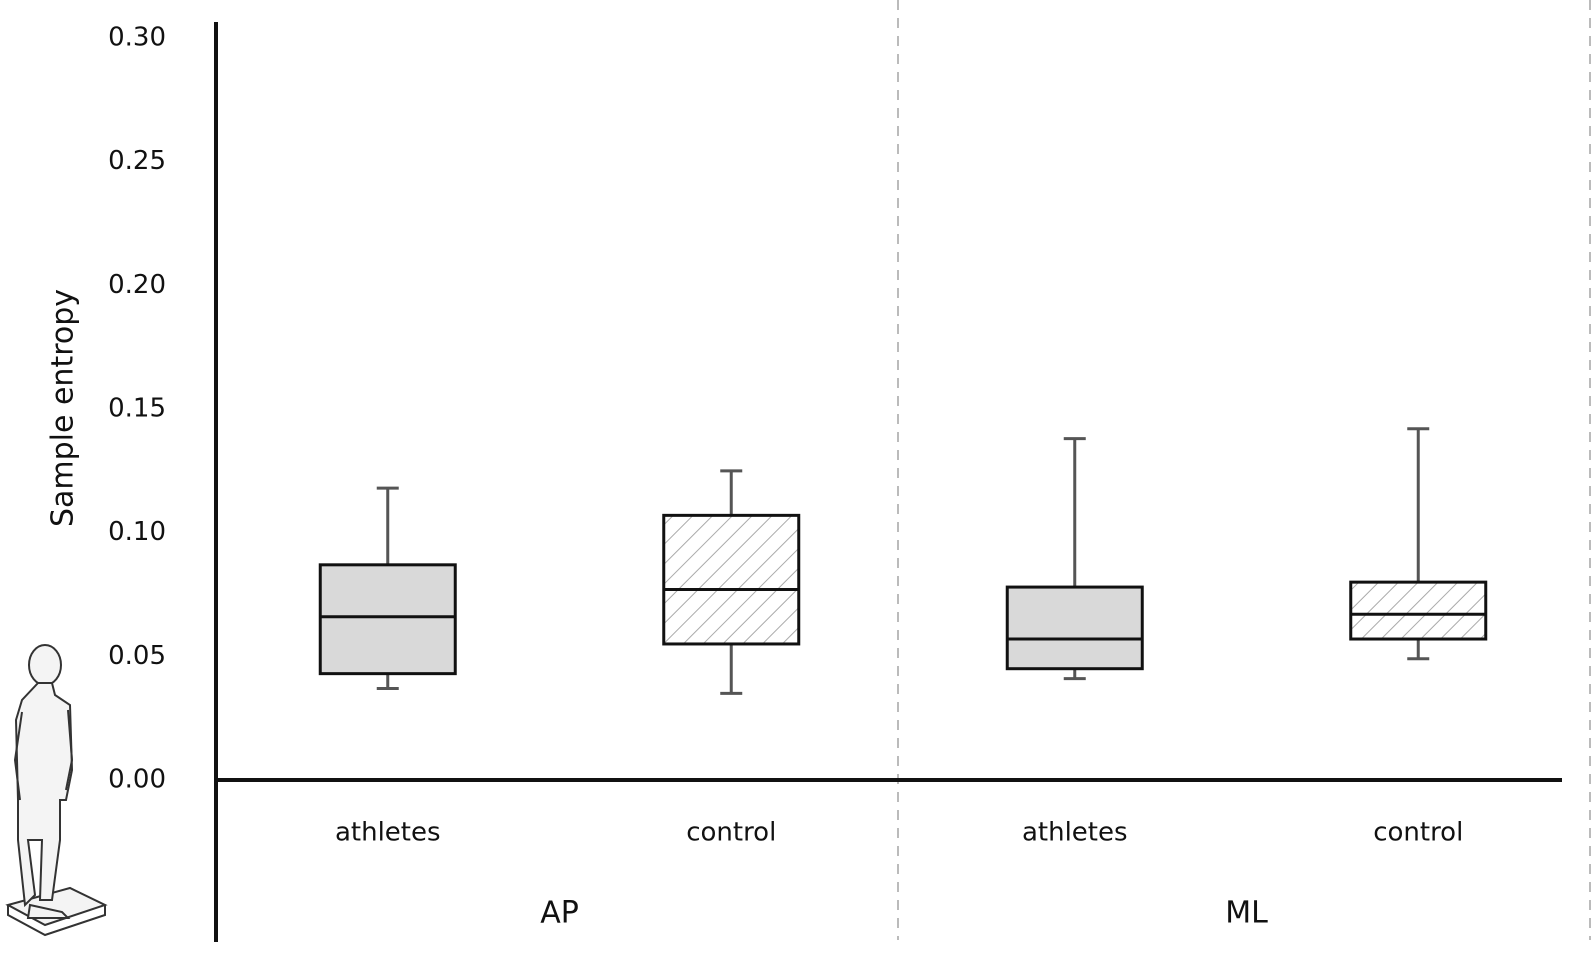 Image resolution: width=1594 pixels, height=960 pixels. I want to click on y-tick-label: 0.15, so click(137, 409).